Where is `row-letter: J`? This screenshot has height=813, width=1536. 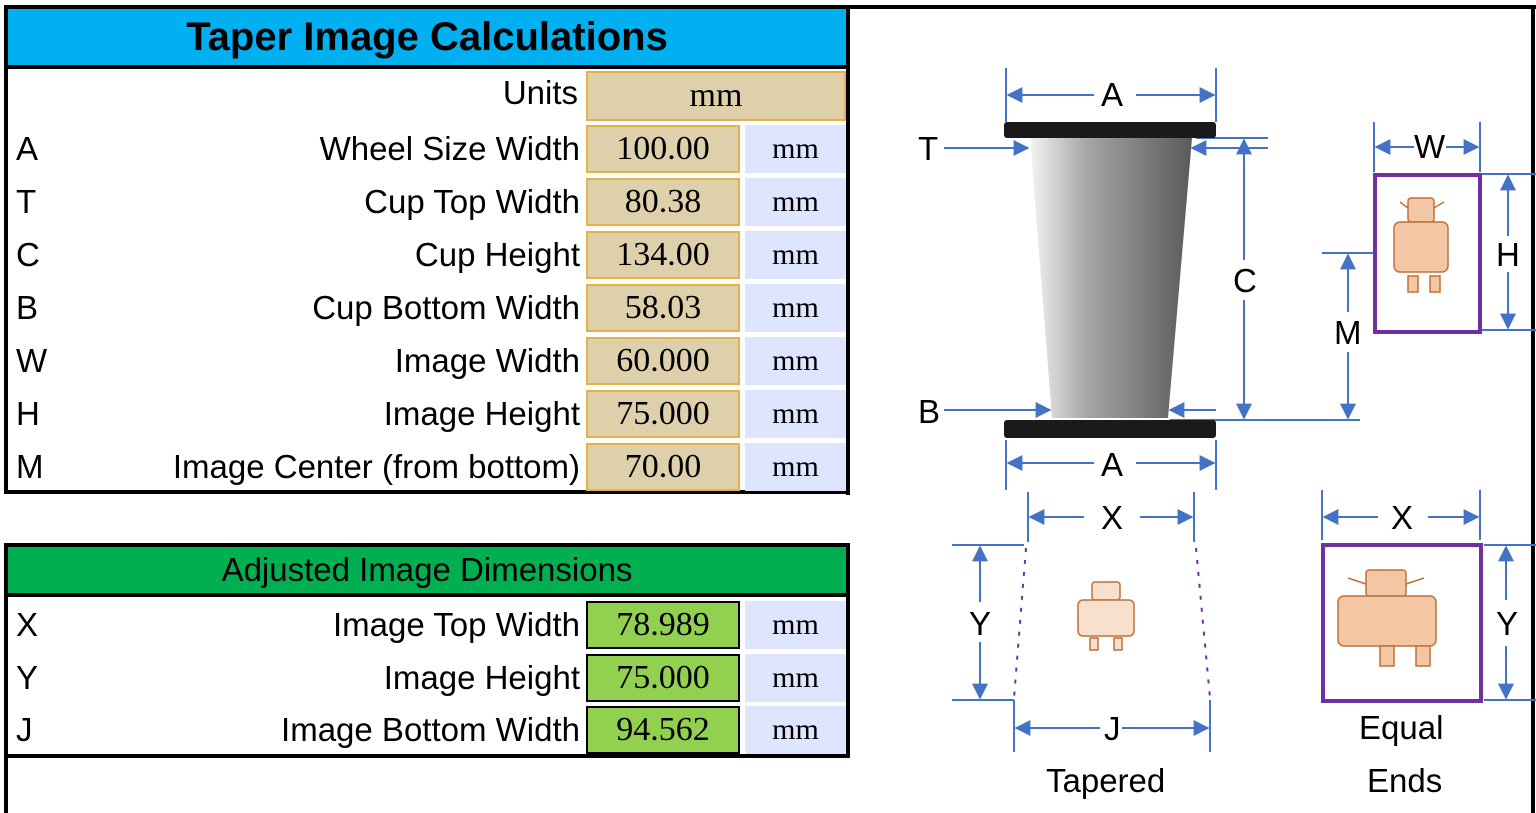
row-letter: J is located at coordinates (24, 729).